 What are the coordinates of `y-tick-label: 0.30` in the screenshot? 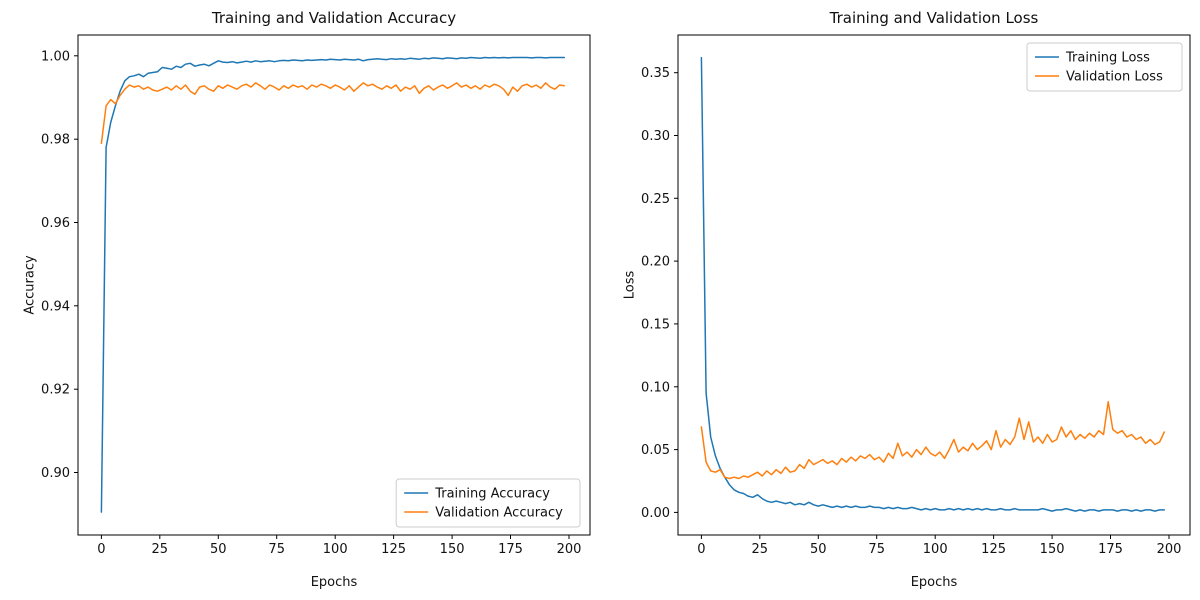 It's located at (655, 136).